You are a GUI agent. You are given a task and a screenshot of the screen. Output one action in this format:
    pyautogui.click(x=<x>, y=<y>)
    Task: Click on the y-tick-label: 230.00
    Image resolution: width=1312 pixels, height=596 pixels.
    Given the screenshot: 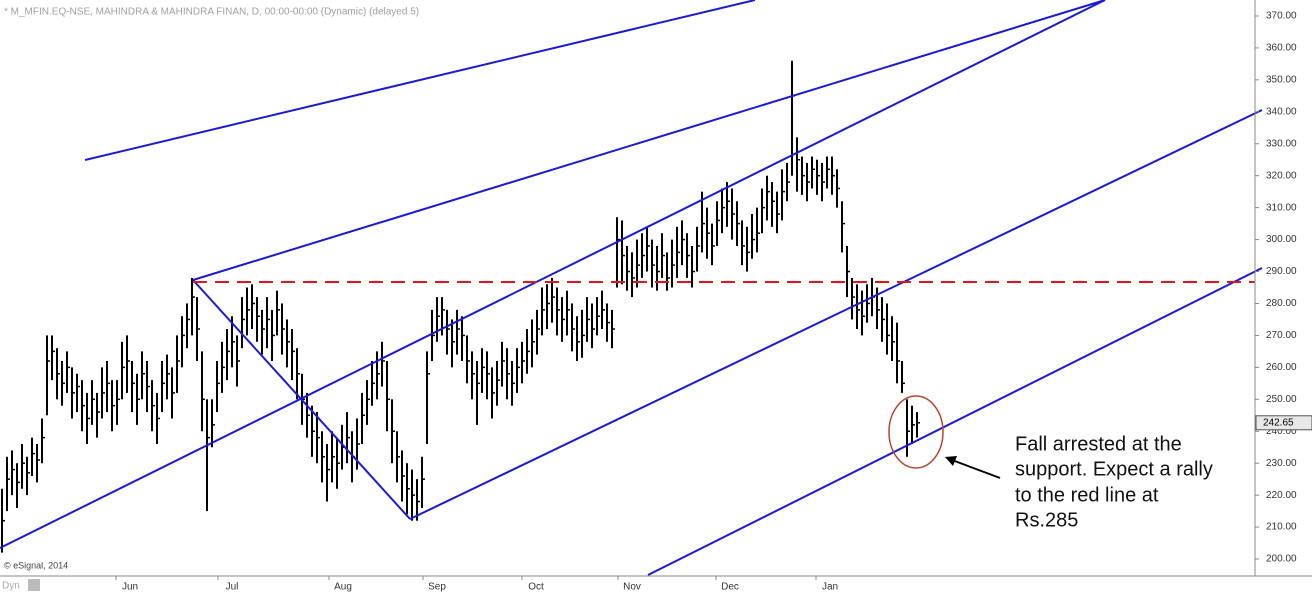 What is the action you would take?
    pyautogui.click(x=1281, y=463)
    